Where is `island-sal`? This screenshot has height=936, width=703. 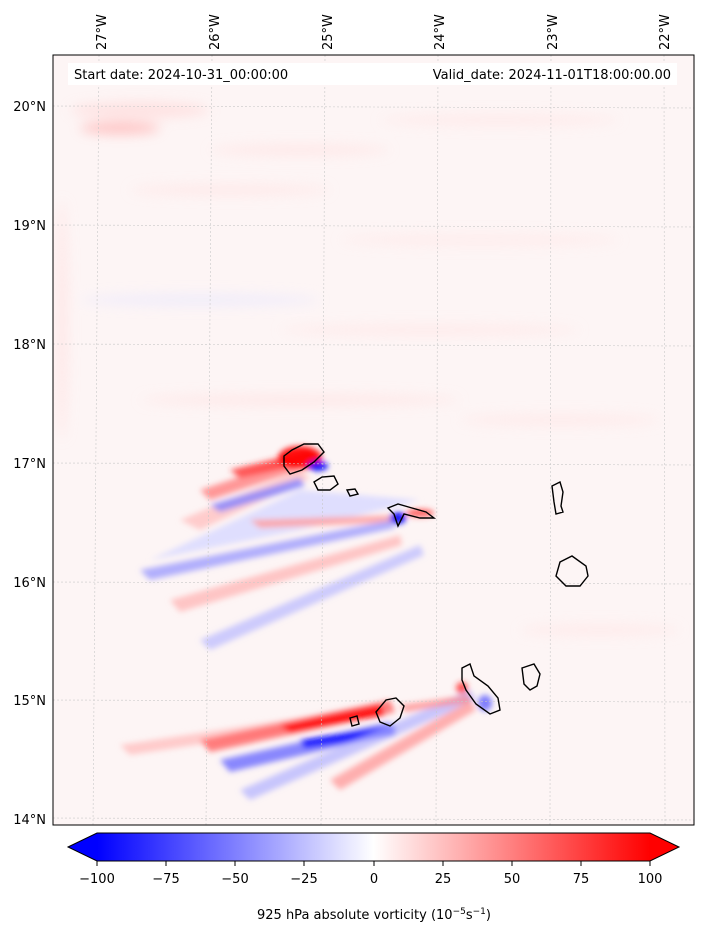
island-sal is located at coordinates (557, 498).